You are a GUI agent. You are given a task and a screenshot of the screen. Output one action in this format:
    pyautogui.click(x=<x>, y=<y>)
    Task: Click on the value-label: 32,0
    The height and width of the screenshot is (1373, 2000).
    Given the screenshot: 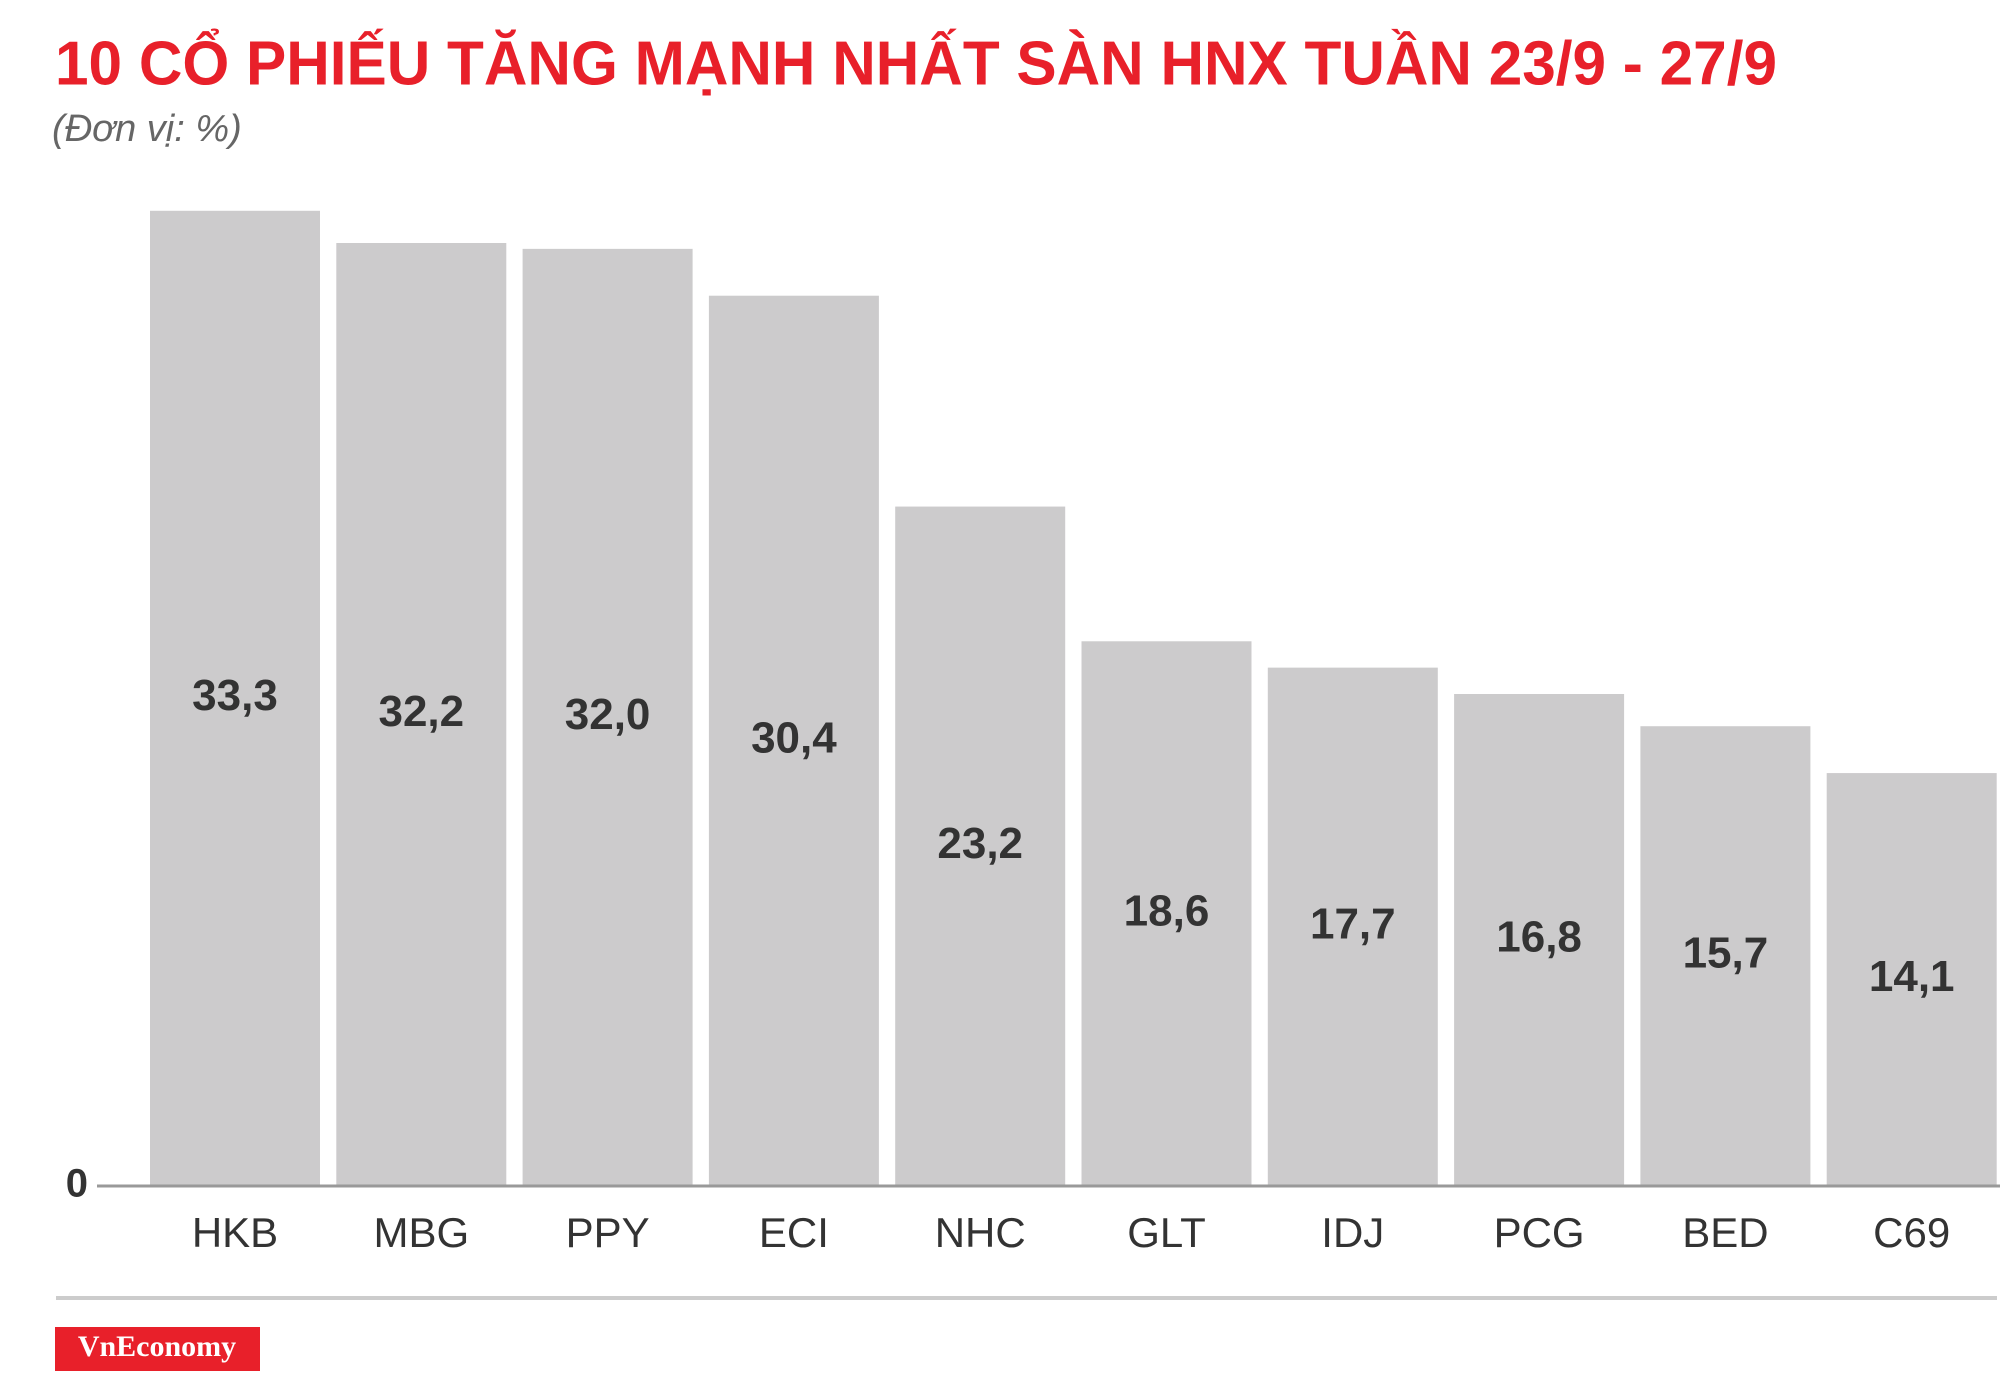 What is the action you would take?
    pyautogui.click(x=608, y=714)
    